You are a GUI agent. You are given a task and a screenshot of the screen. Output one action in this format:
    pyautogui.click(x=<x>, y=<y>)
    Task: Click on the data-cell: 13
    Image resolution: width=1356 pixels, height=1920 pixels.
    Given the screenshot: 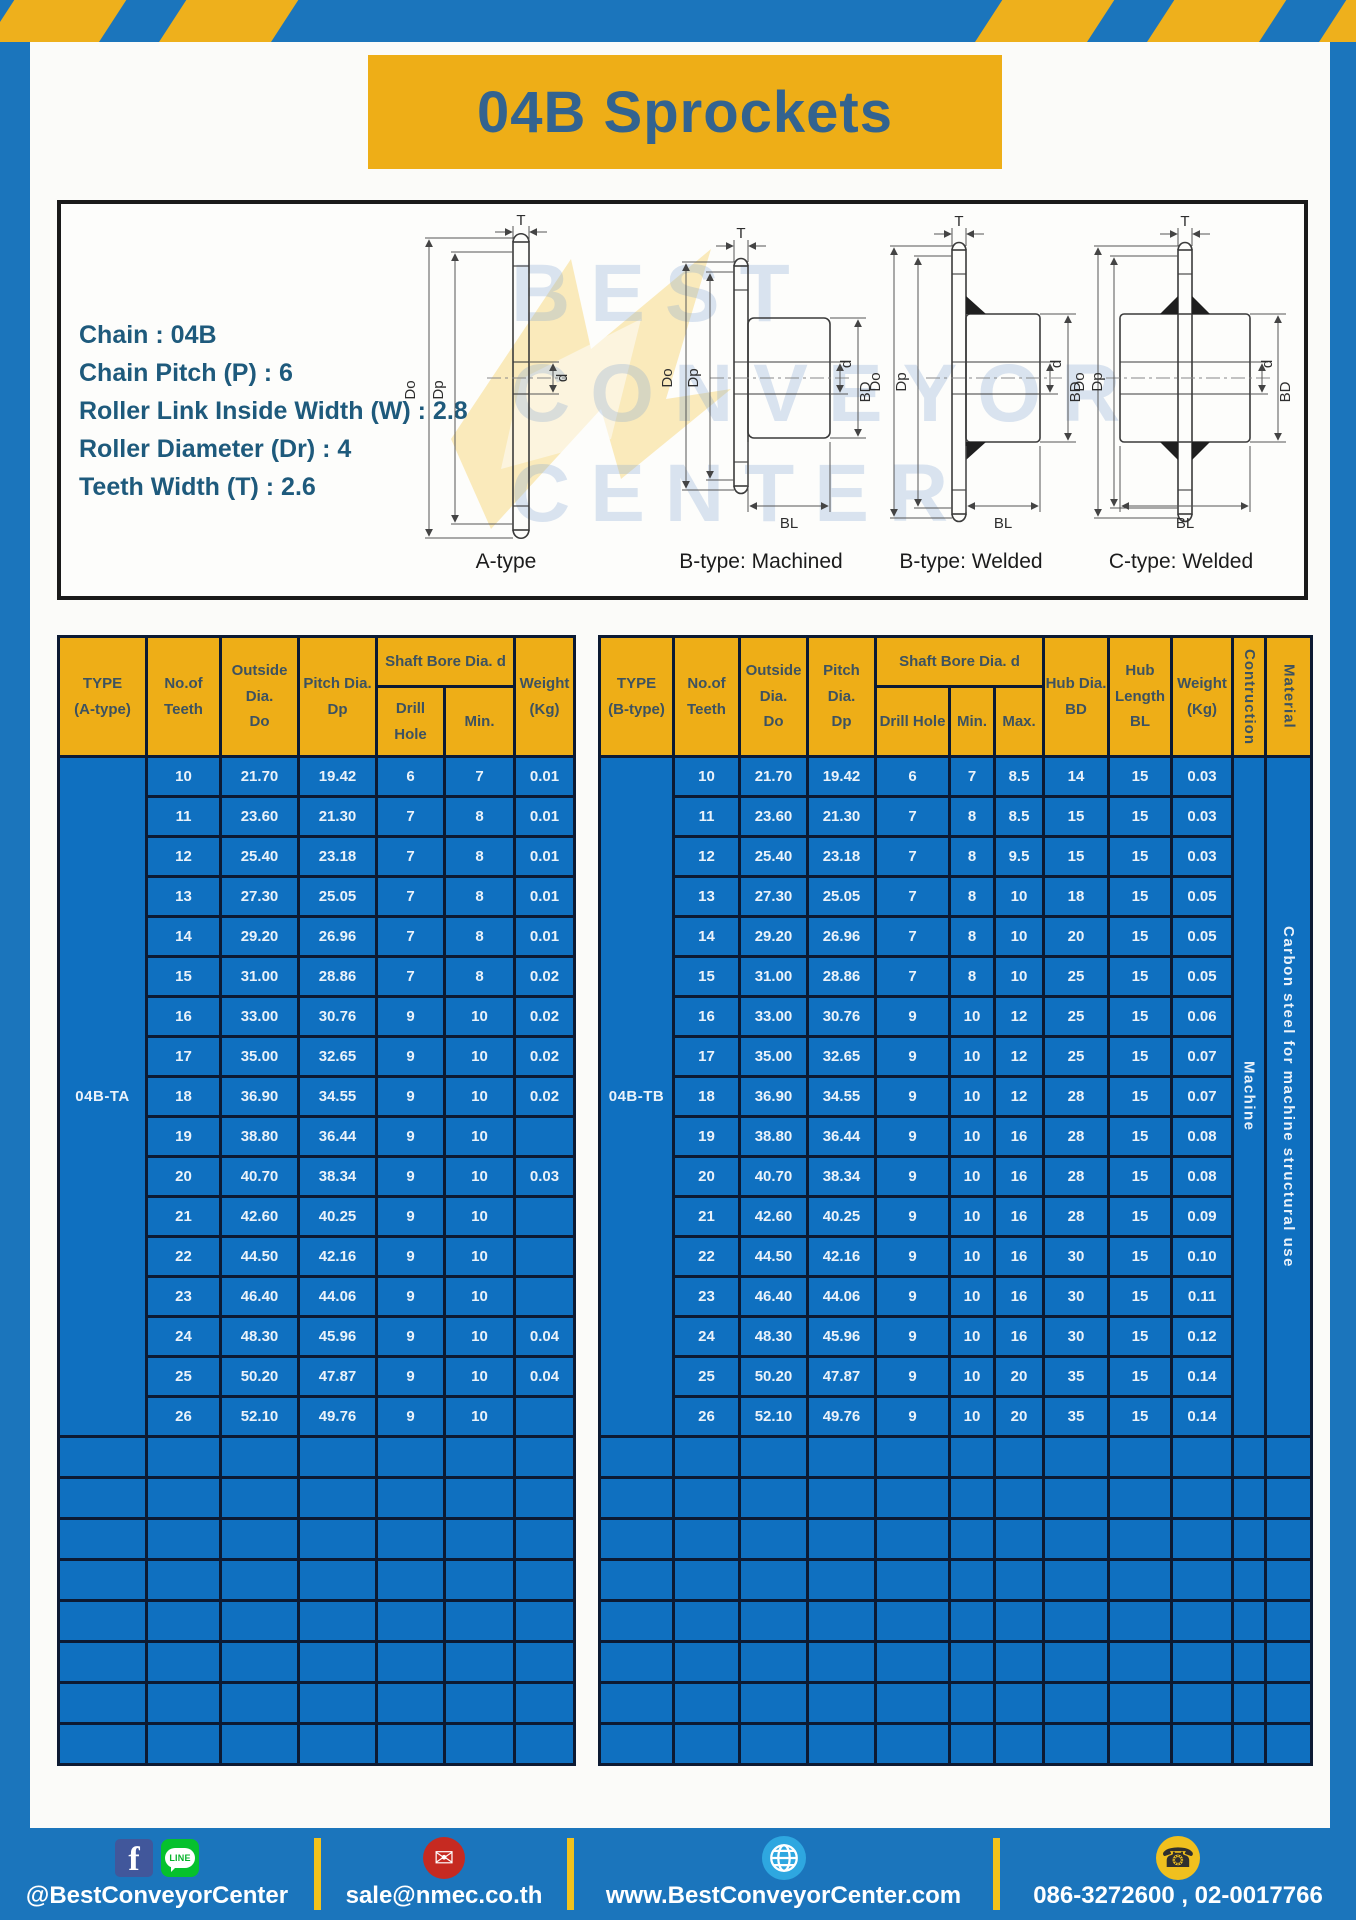 What is the action you would take?
    pyautogui.click(x=183, y=896)
    